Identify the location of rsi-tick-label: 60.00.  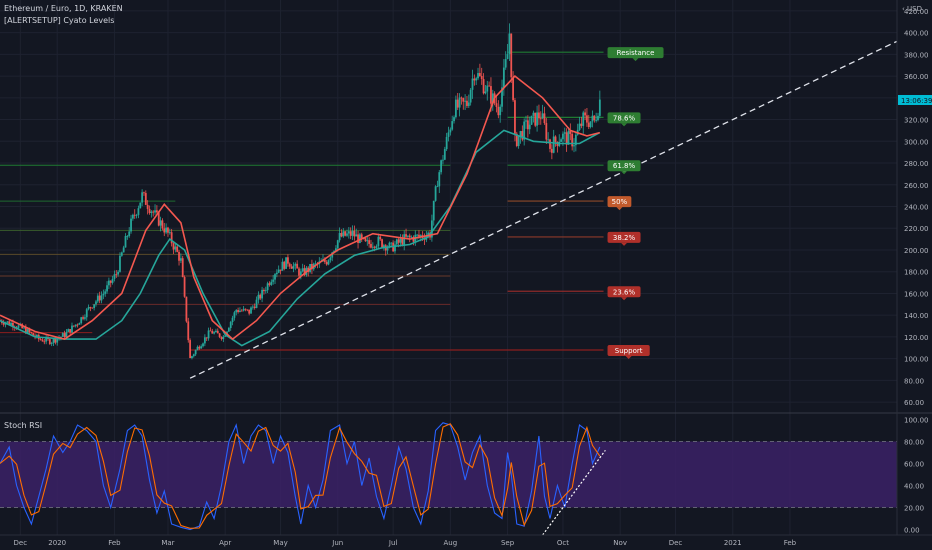
(914, 465).